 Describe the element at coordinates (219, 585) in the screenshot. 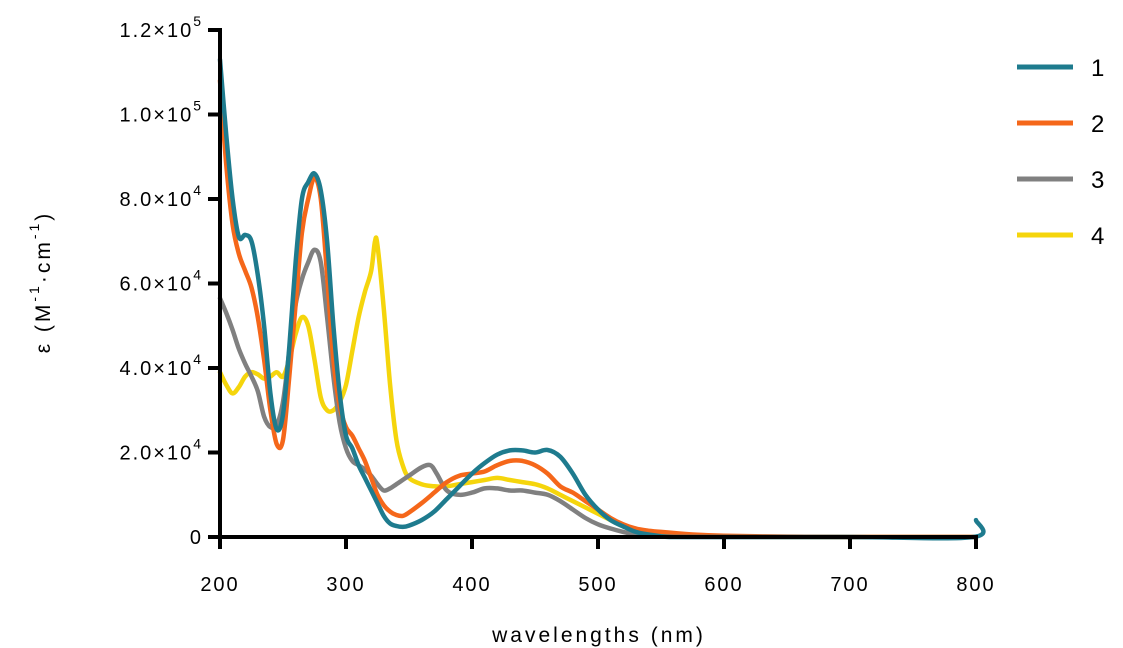

I see `x-tick-label: 200` at that location.